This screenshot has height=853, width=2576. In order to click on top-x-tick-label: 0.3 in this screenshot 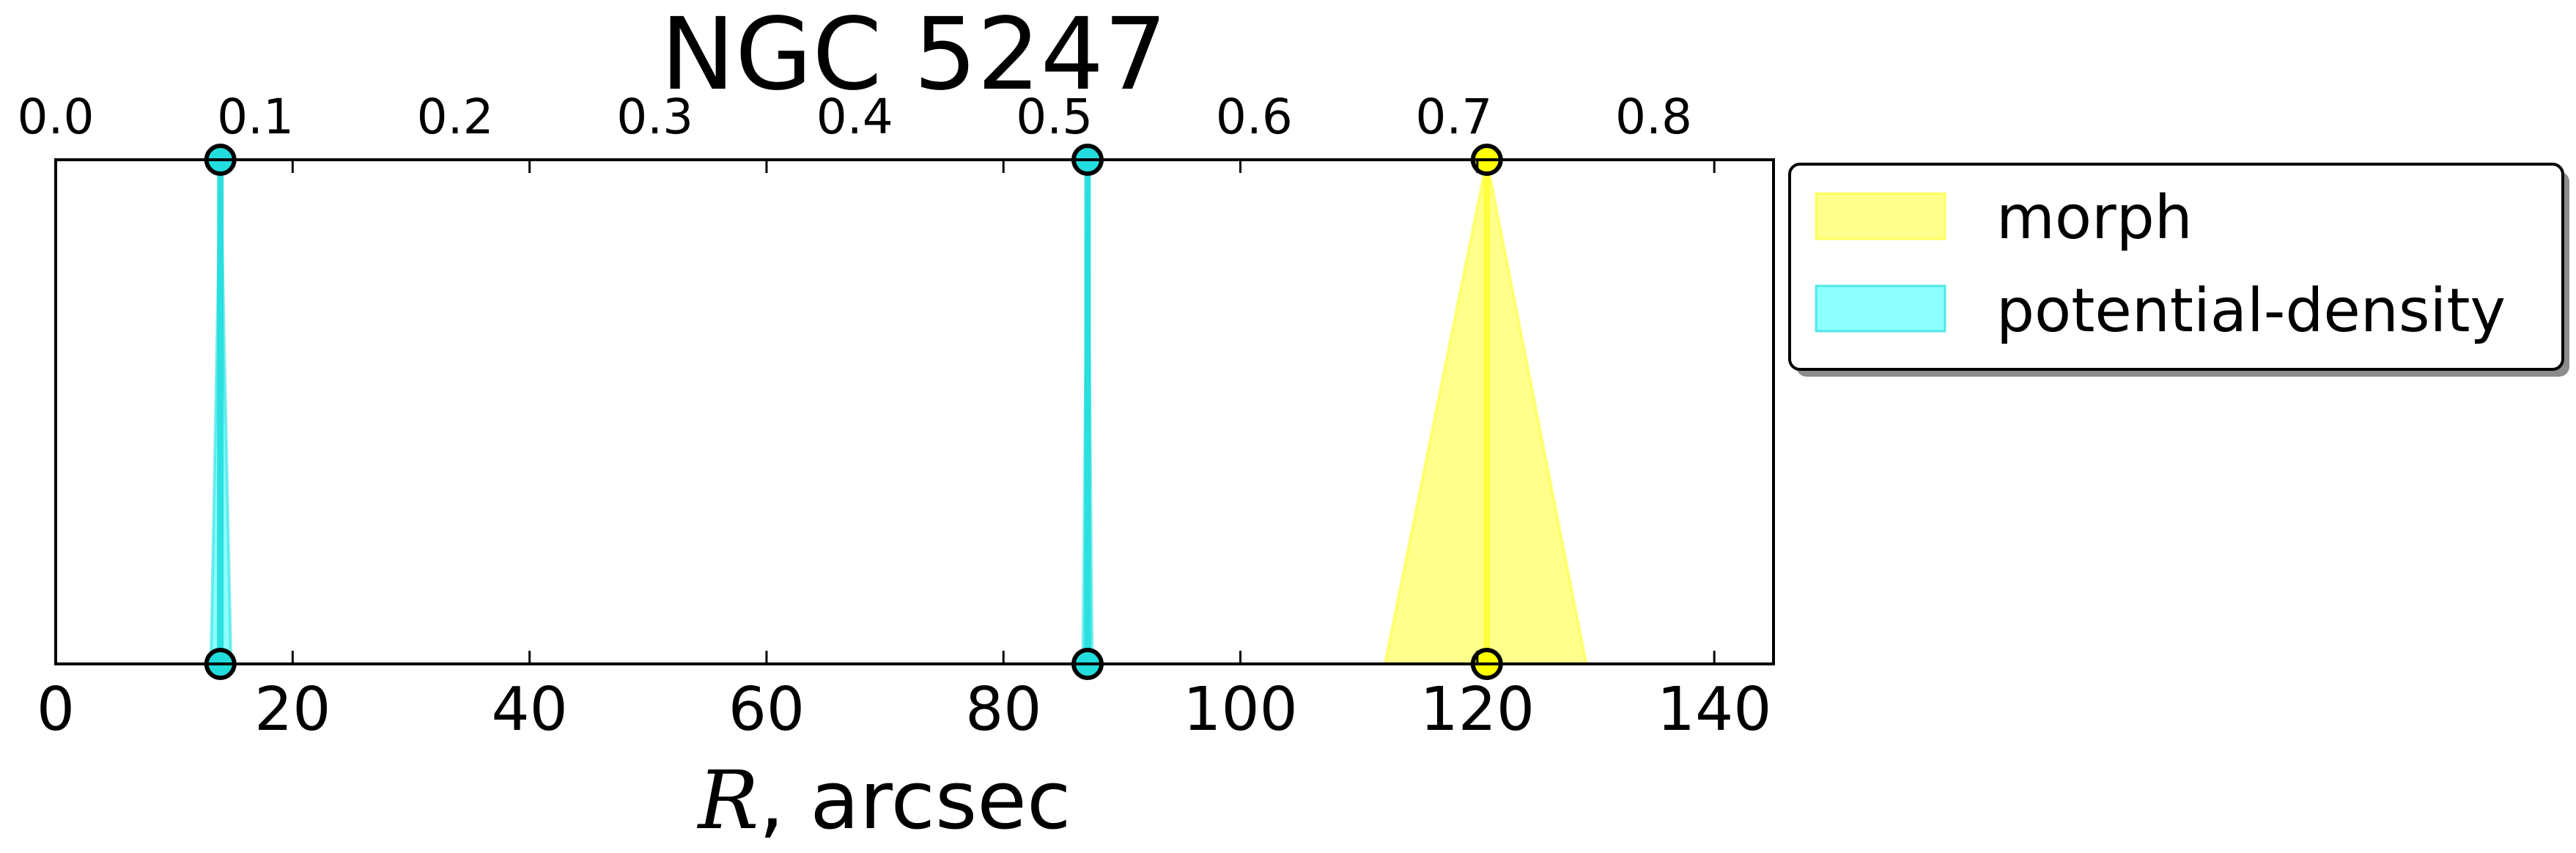, I will do `click(654, 117)`.